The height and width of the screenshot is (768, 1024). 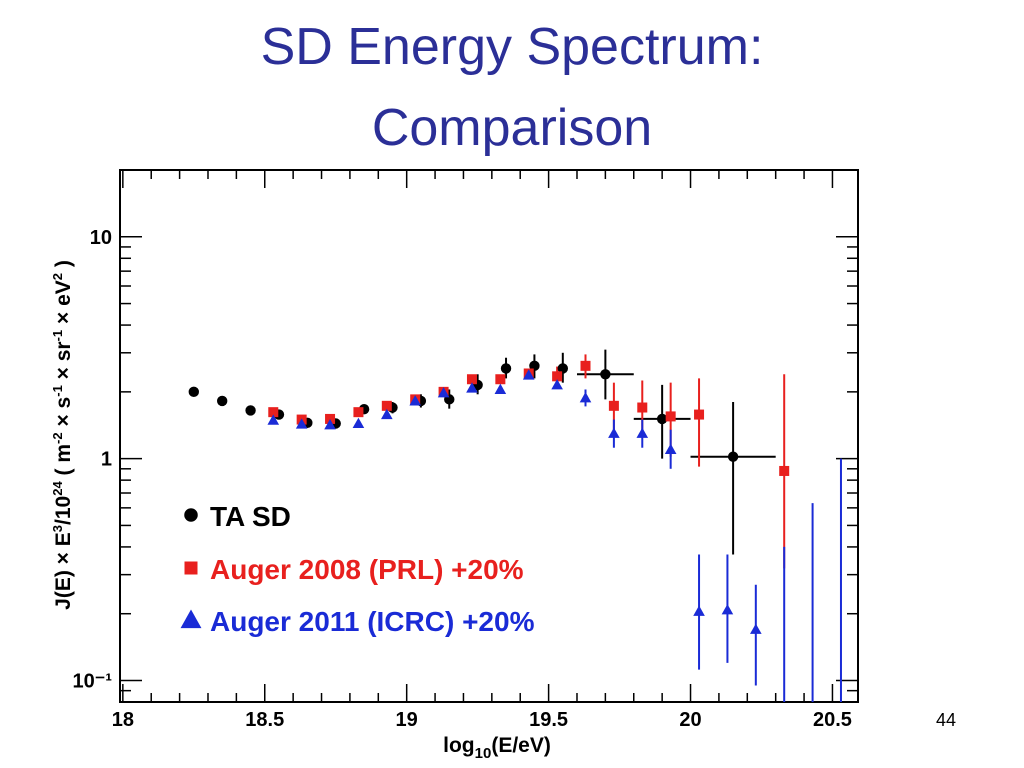 I want to click on x-tick-label: 19.5, so click(x=548, y=720).